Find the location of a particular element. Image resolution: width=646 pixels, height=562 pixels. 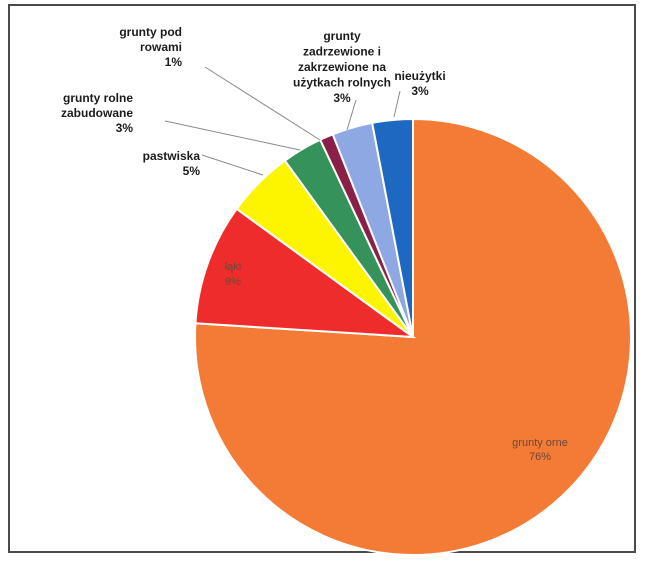

slice-label-line: zadrzewione i is located at coordinates (342, 52).